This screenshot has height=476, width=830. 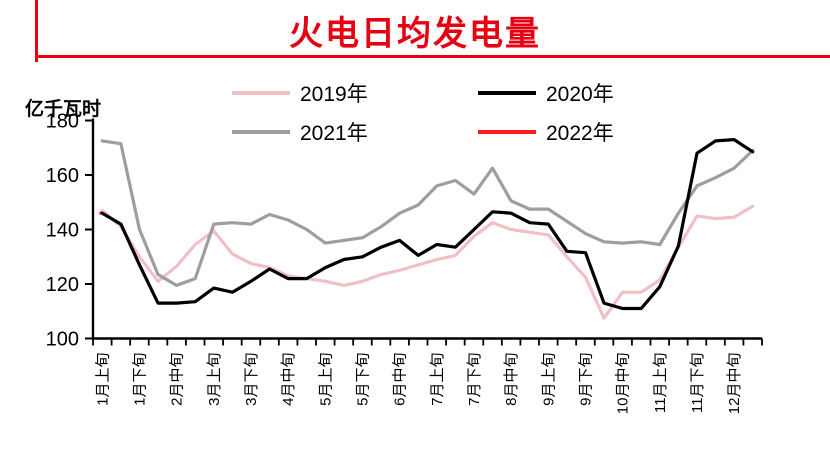 What do you see at coordinates (511, 379) in the screenshot?
I see `x-tick-label: 8月中旬` at bounding box center [511, 379].